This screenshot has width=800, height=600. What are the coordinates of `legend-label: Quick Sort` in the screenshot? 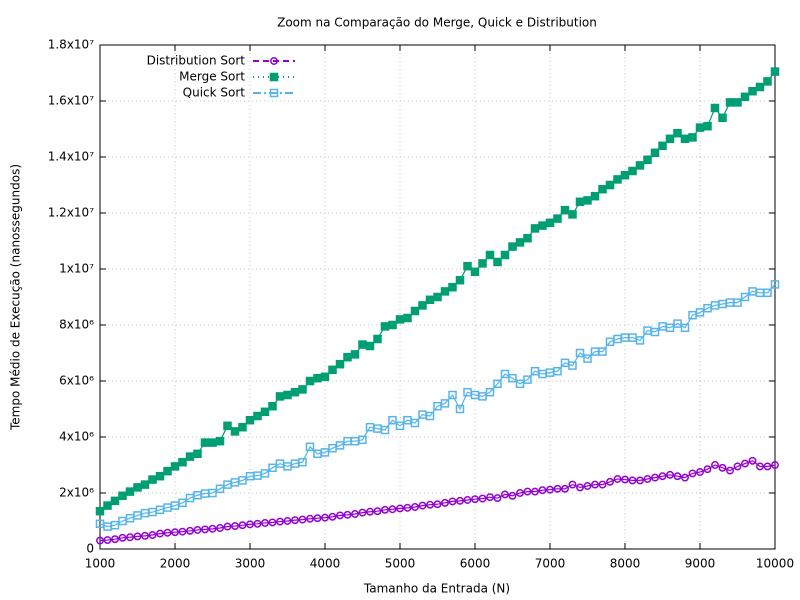 It's located at (214, 93).